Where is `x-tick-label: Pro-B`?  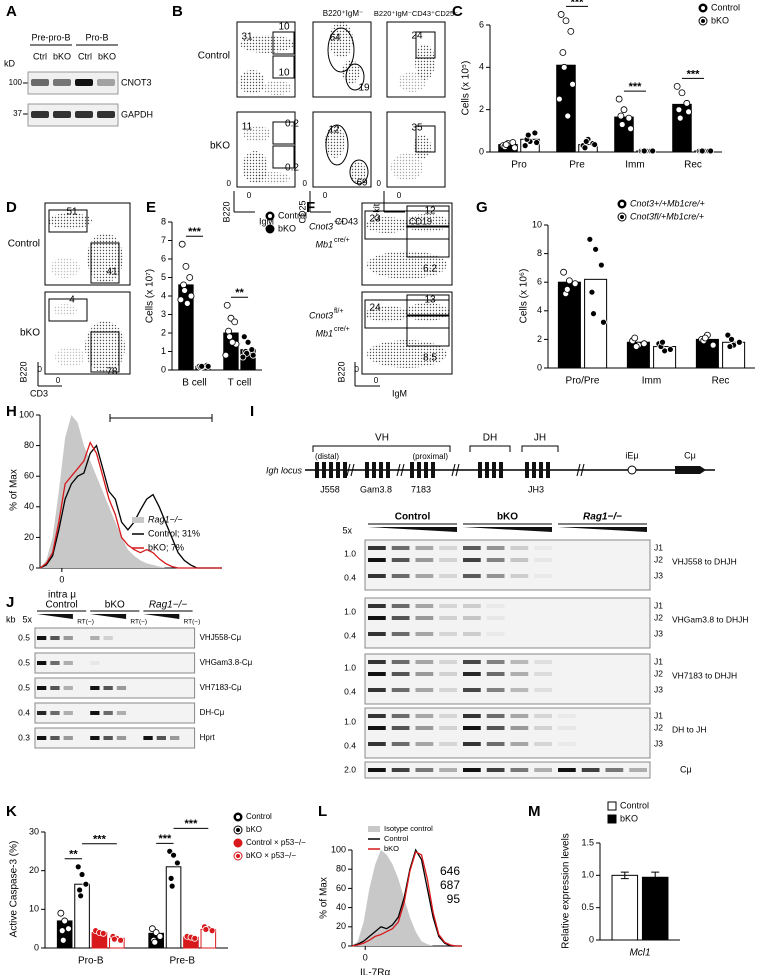
x-tick-label: Pro-B is located at coordinates (91, 961).